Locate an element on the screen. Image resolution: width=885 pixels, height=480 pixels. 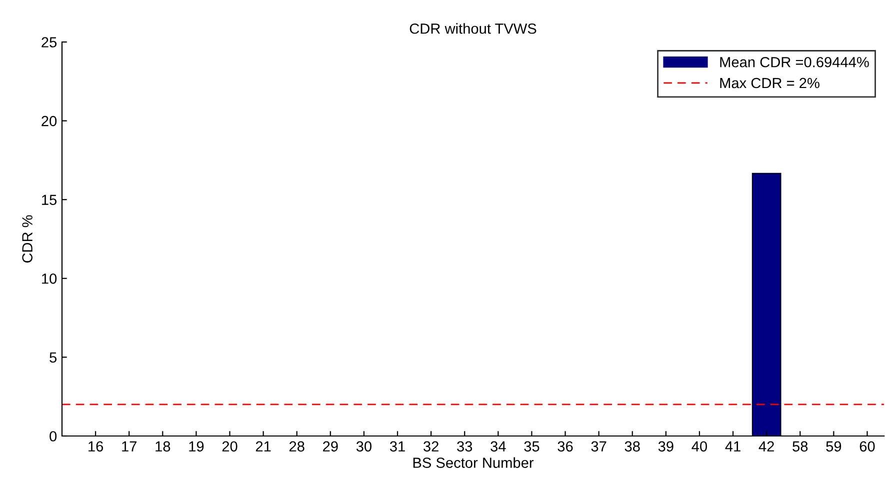
x-tick-label: 30 is located at coordinates (364, 446).